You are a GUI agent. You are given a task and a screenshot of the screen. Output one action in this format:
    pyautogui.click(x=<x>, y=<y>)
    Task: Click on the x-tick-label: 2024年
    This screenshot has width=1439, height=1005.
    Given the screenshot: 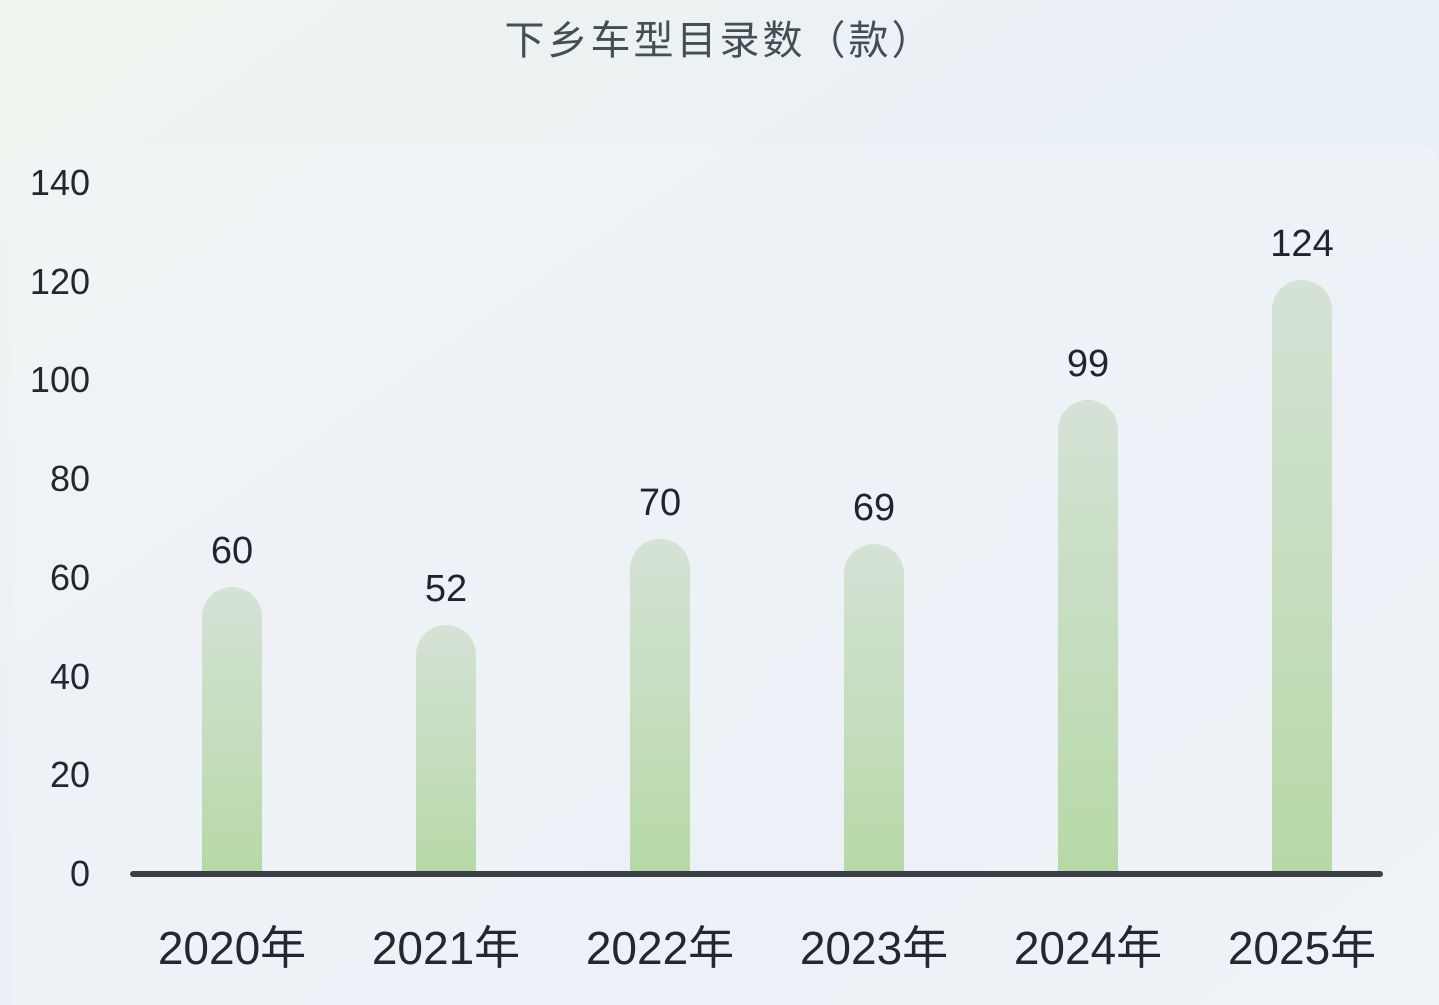 What is the action you would take?
    pyautogui.click(x=1088, y=948)
    